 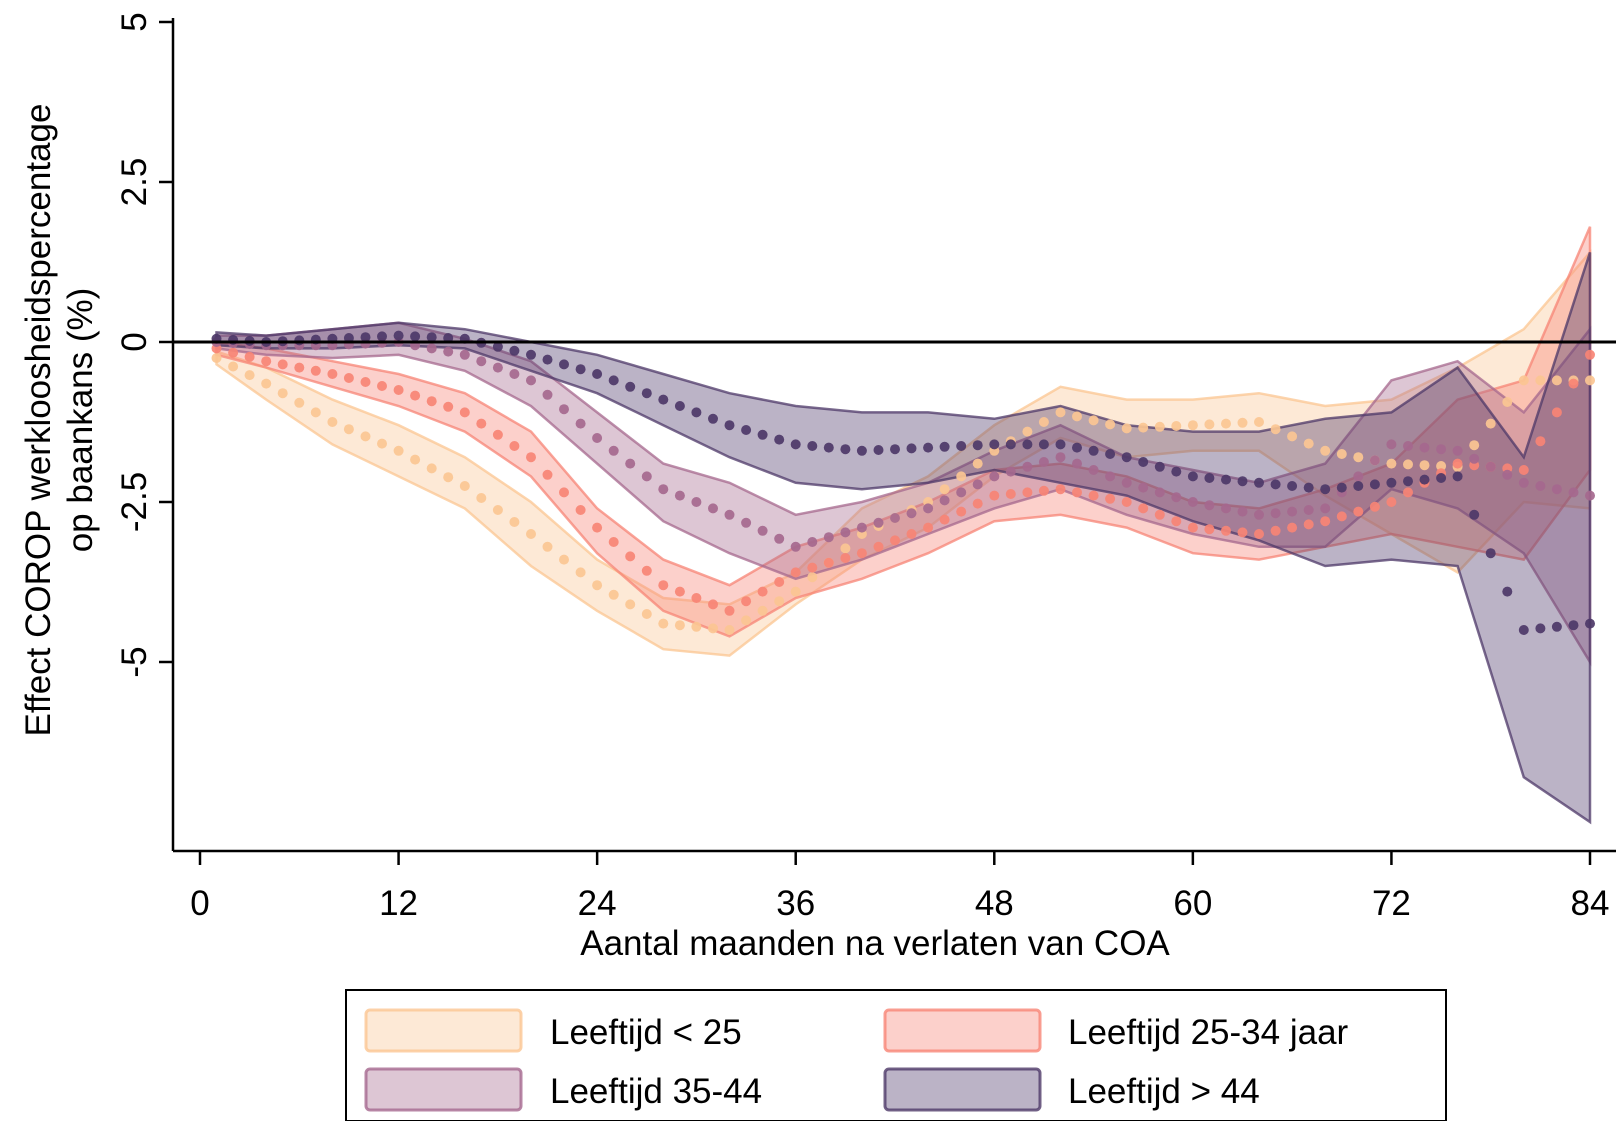 I want to click on y-tick-label: -5, so click(x=134, y=661).